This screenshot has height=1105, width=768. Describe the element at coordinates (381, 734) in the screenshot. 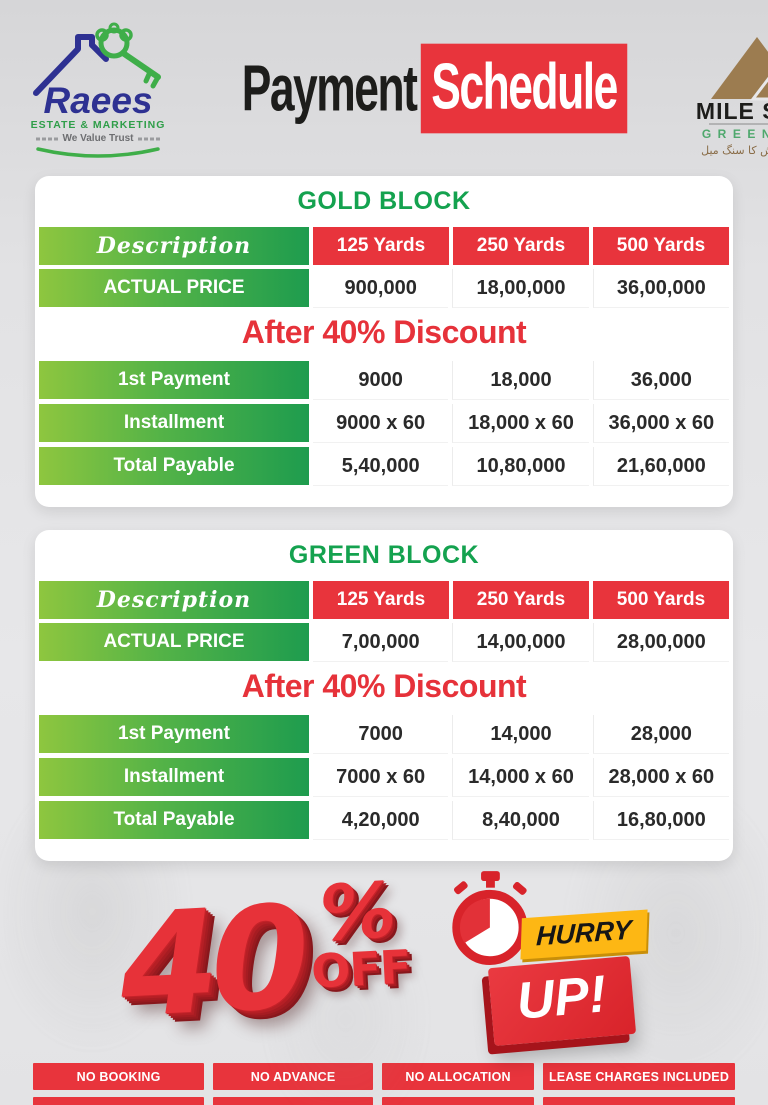

I see `price-value: 7000` at that location.